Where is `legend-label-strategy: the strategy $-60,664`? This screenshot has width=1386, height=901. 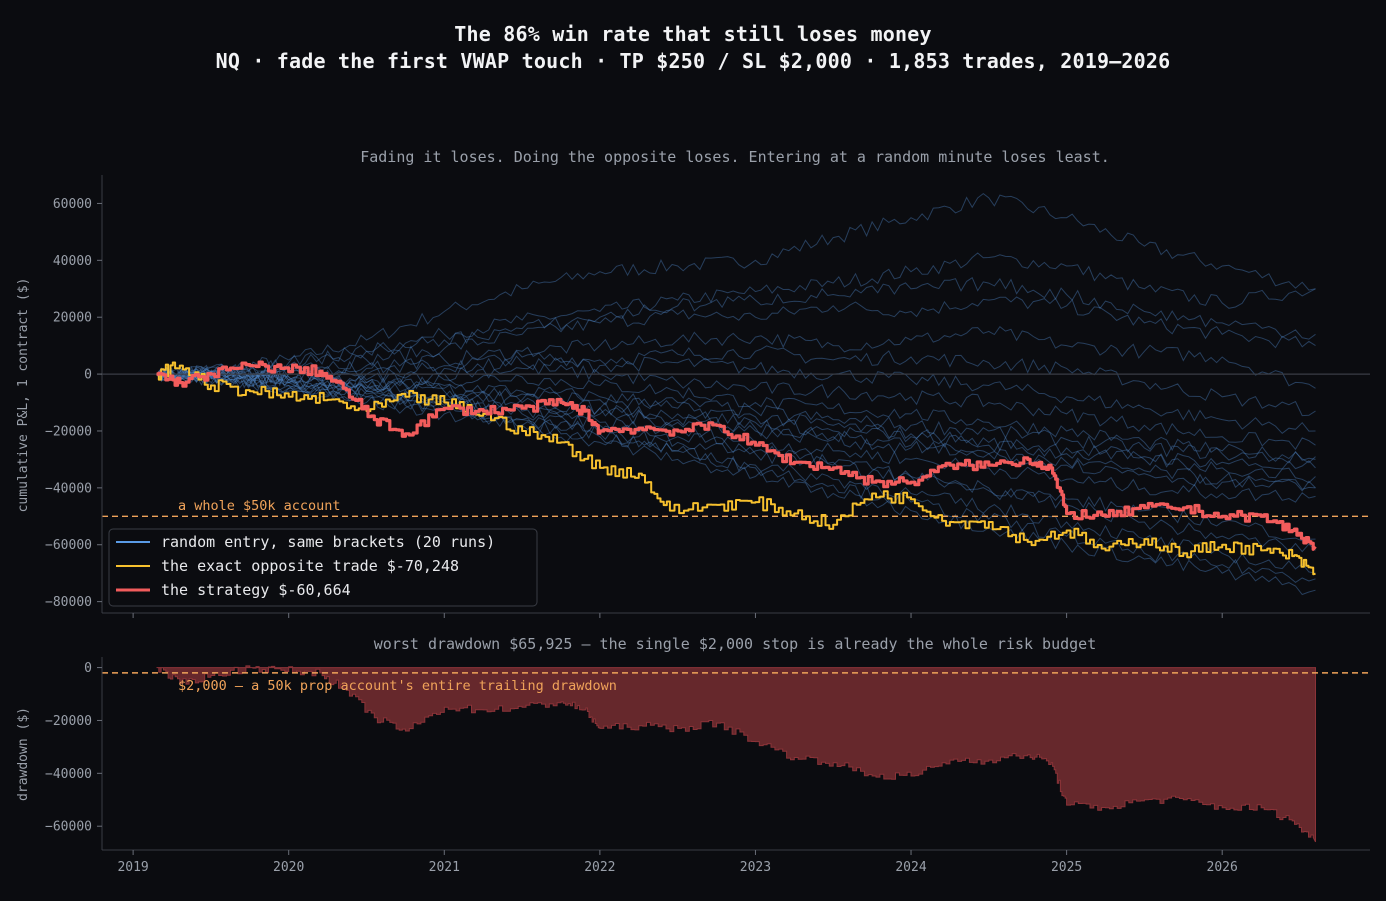 legend-label-strategy: the strategy $-60,664 is located at coordinates (256, 590).